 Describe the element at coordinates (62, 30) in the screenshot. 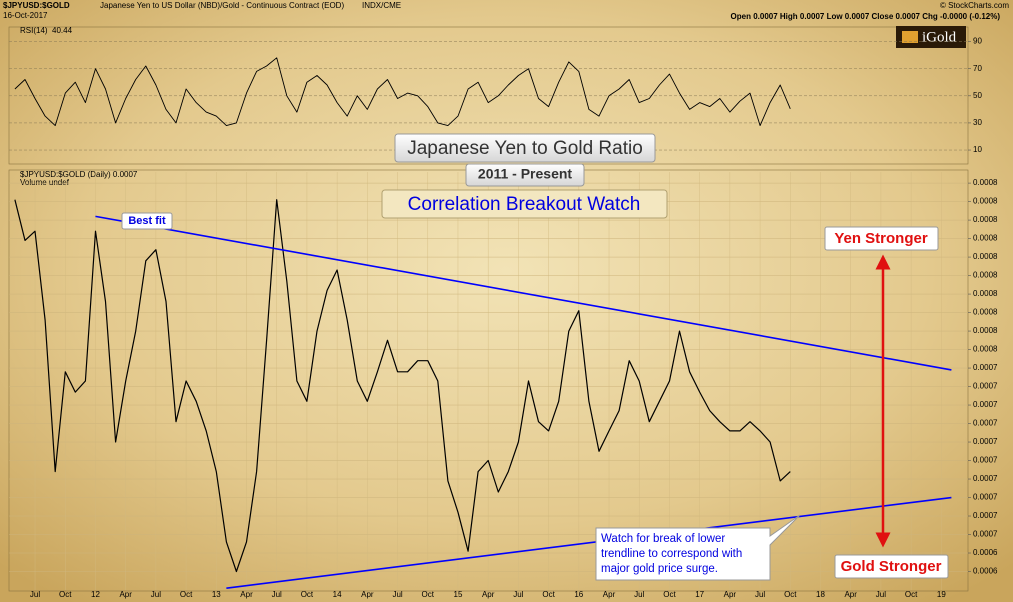

I see `rsi-value: 40.44` at that location.